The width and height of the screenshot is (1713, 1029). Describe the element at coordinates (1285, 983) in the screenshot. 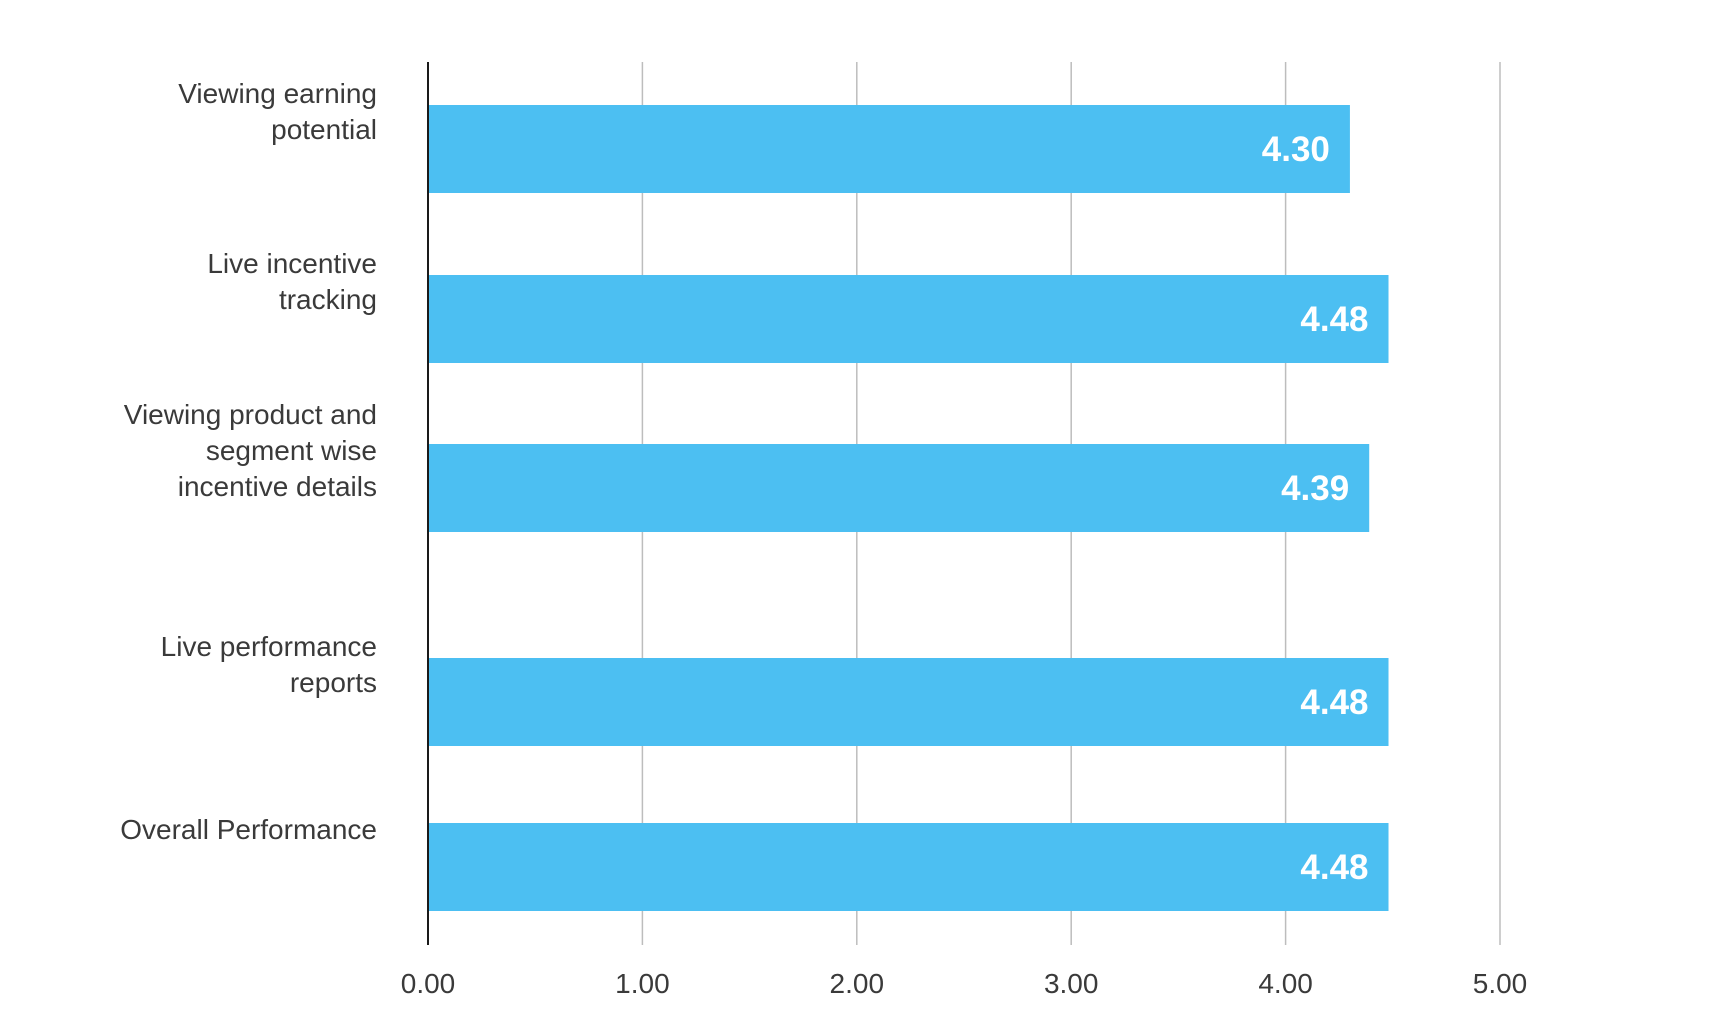

I see `x-tick-label-4: 4.00` at that location.